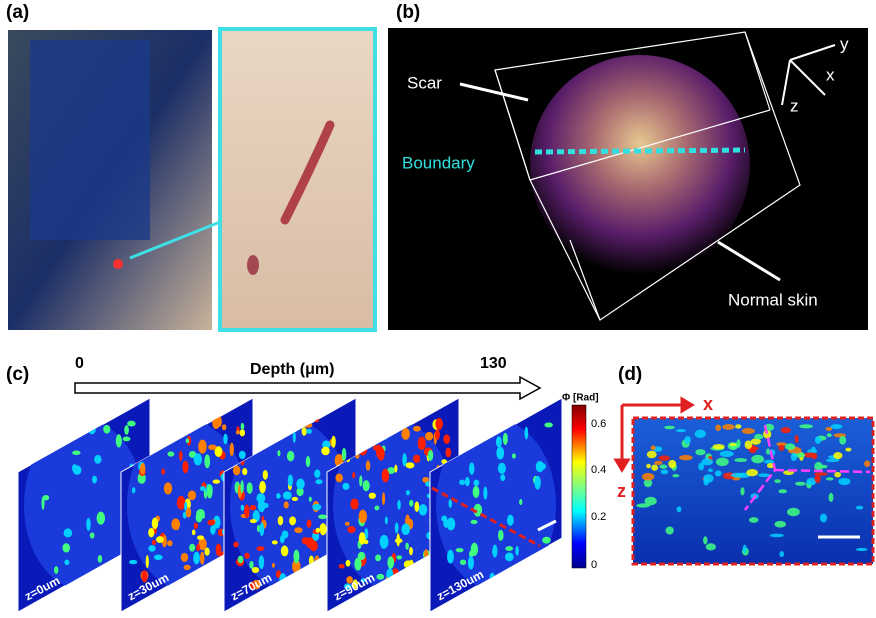  I want to click on annotation: Boundary, so click(438, 162).